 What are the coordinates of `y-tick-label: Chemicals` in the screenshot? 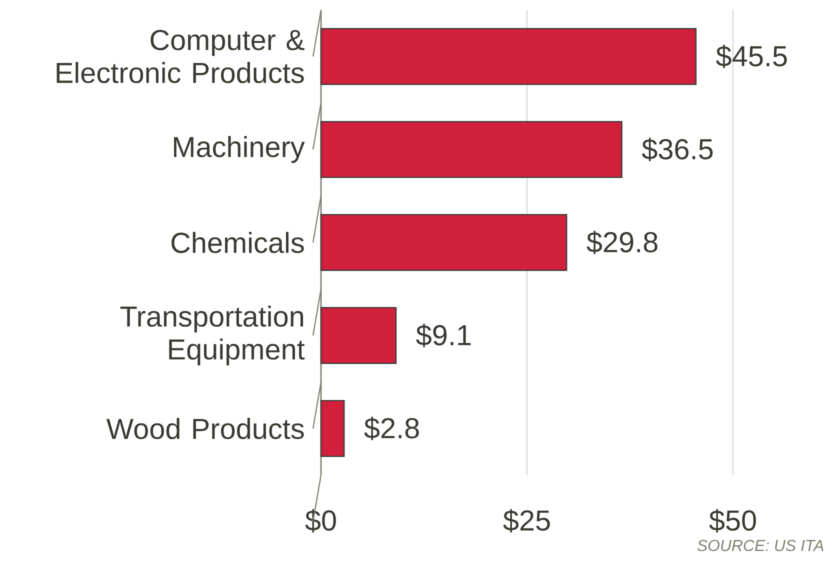 It's located at (238, 243).